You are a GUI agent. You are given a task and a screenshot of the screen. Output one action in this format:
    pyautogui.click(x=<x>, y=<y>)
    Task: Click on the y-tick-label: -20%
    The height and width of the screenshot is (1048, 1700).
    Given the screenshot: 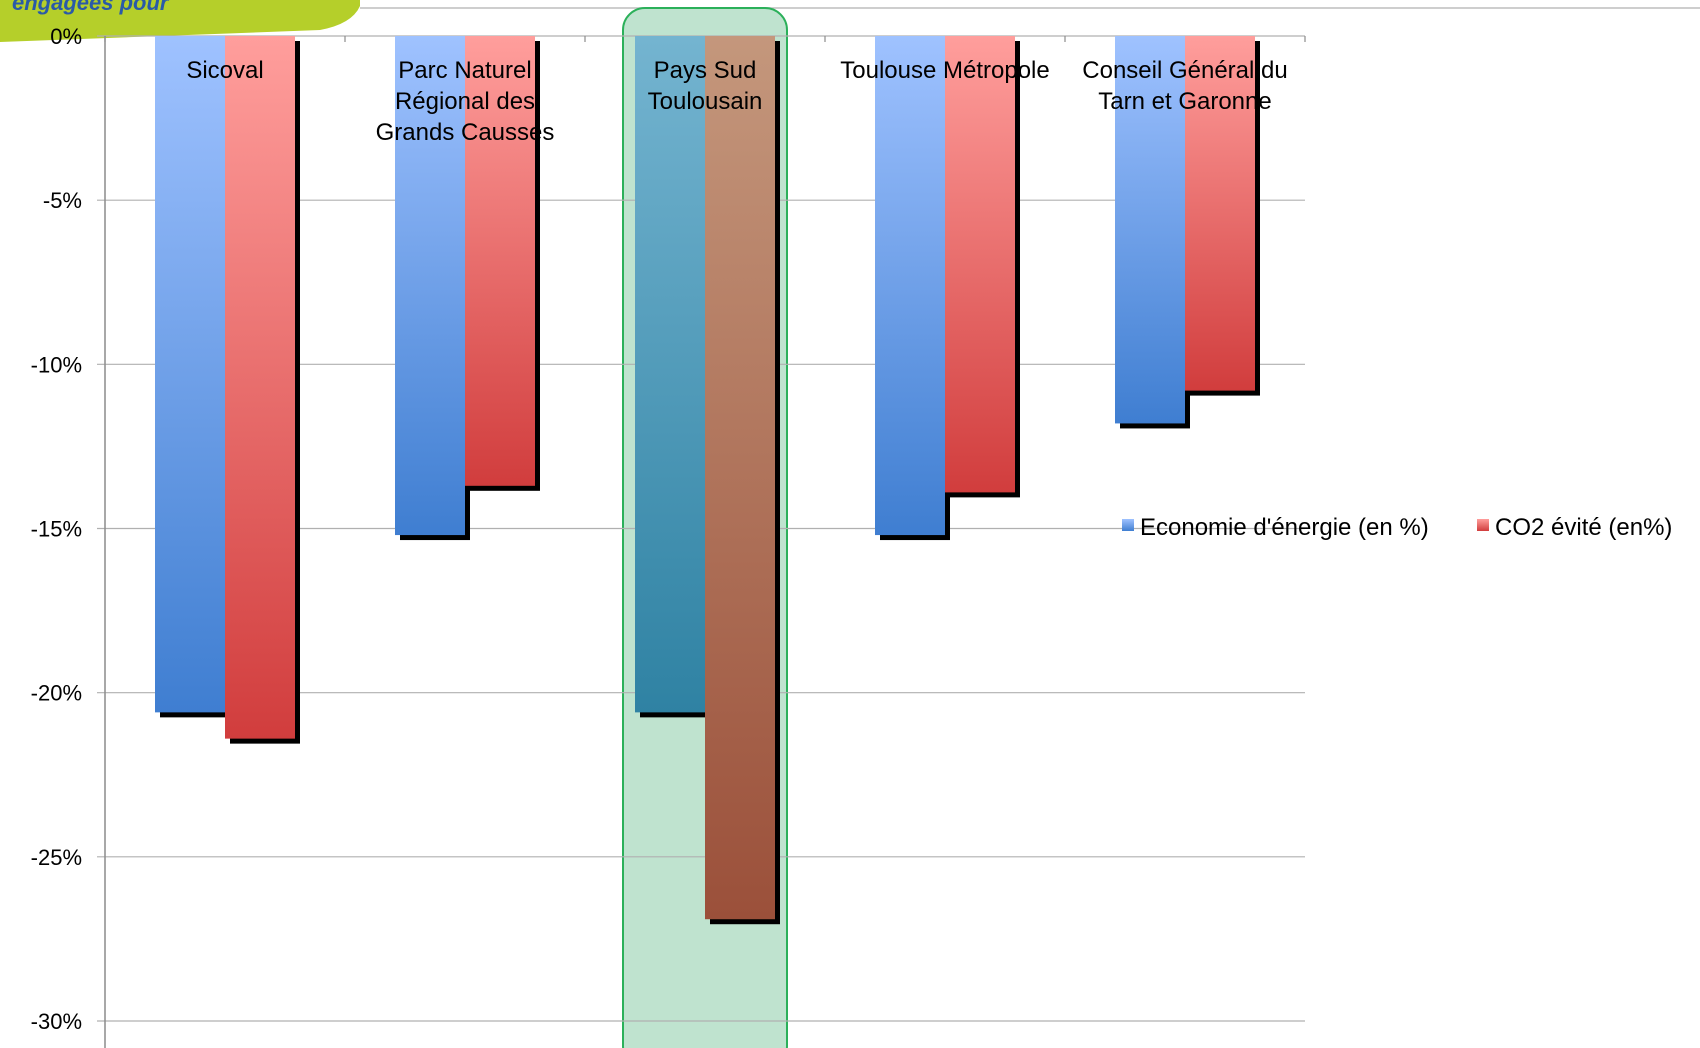 What is the action you would take?
    pyautogui.click(x=56, y=693)
    